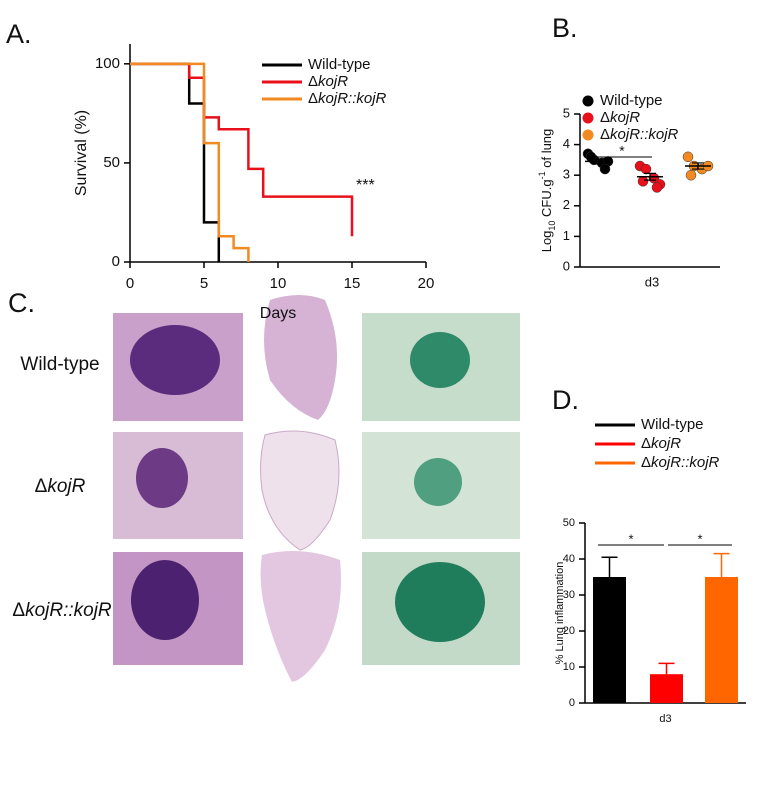 Image resolution: width=771 pixels, height=790 pixels. Describe the element at coordinates (546, 199) in the screenshot. I see `y-axis-label-part: CFU.g` at that location.